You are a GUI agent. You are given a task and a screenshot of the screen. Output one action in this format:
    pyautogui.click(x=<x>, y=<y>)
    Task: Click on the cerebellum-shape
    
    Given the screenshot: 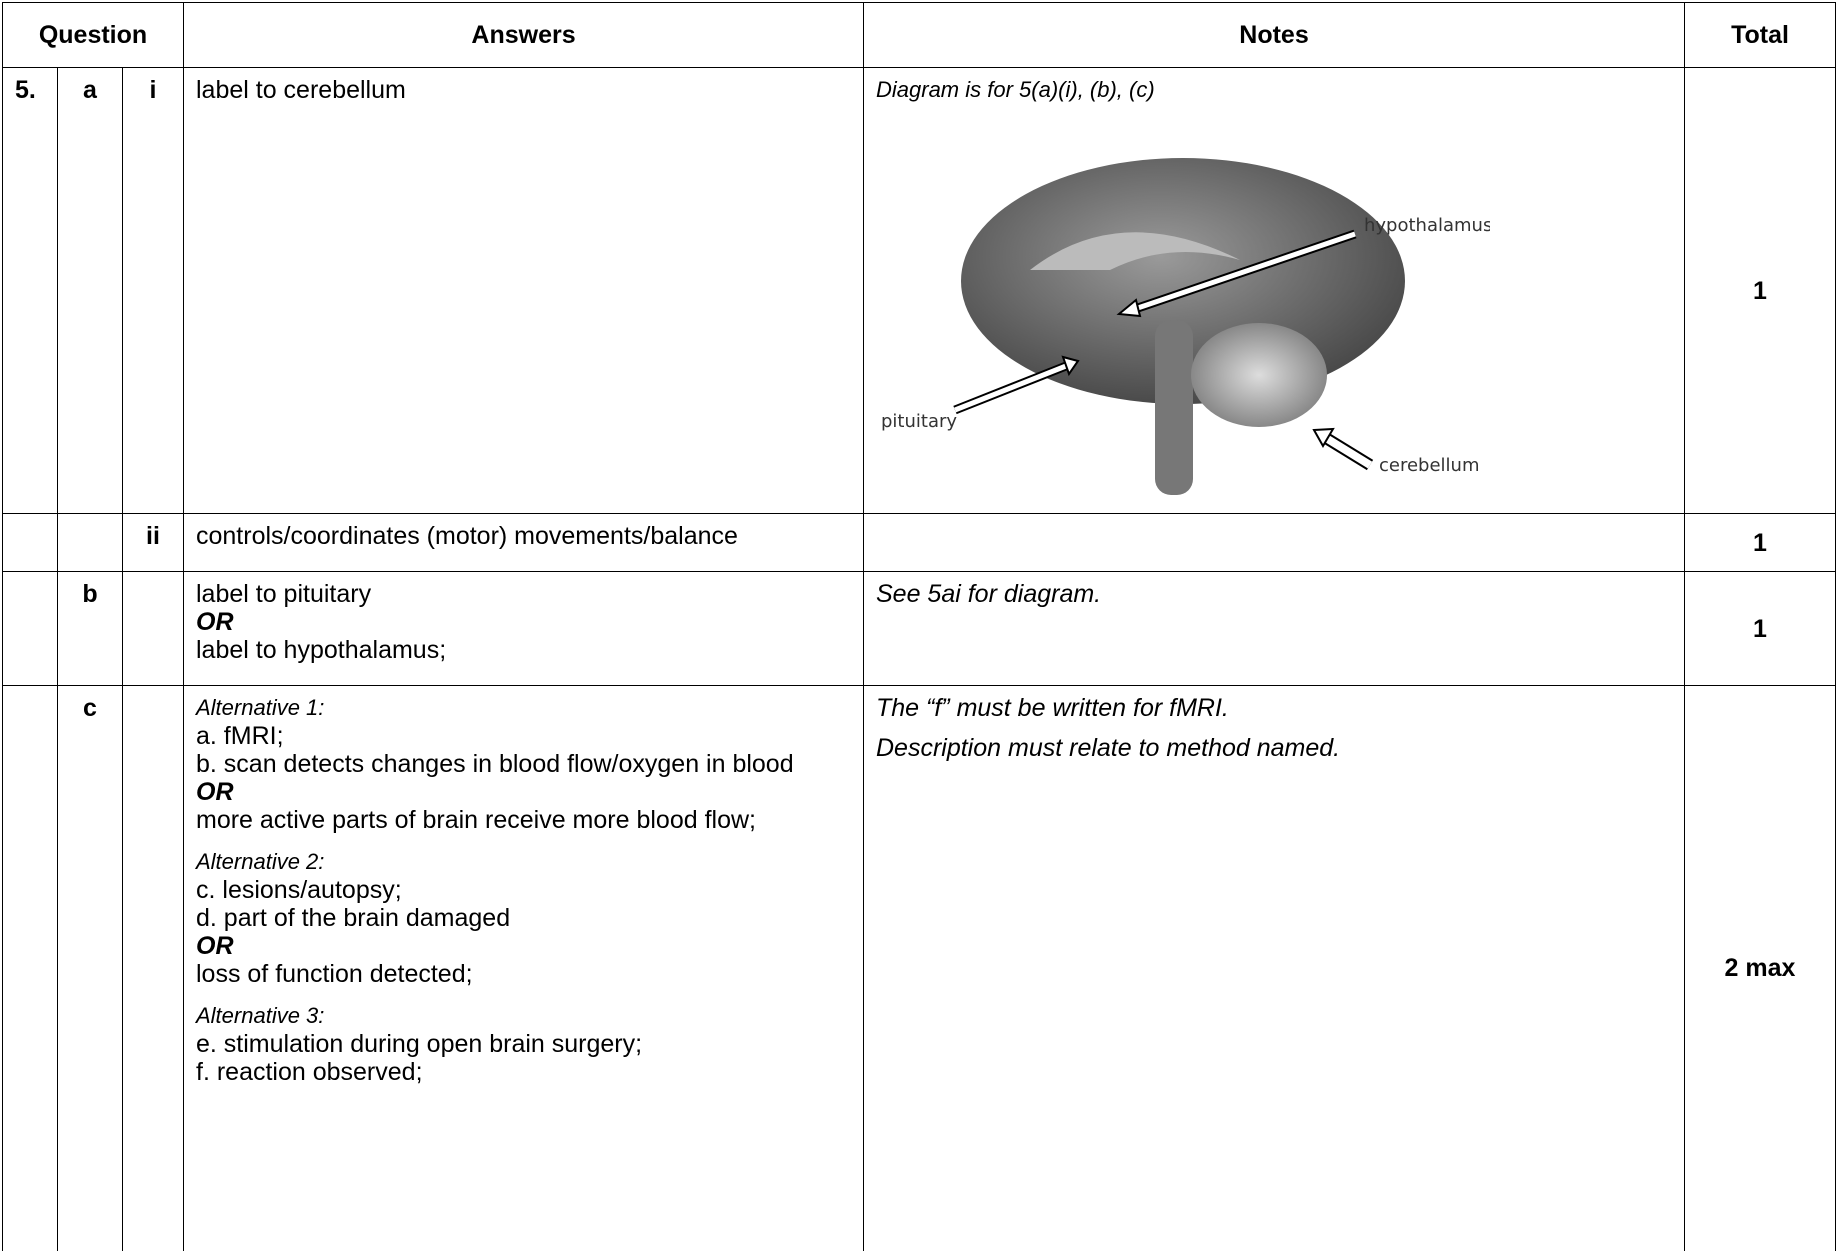 What is the action you would take?
    pyautogui.click(x=1259, y=375)
    